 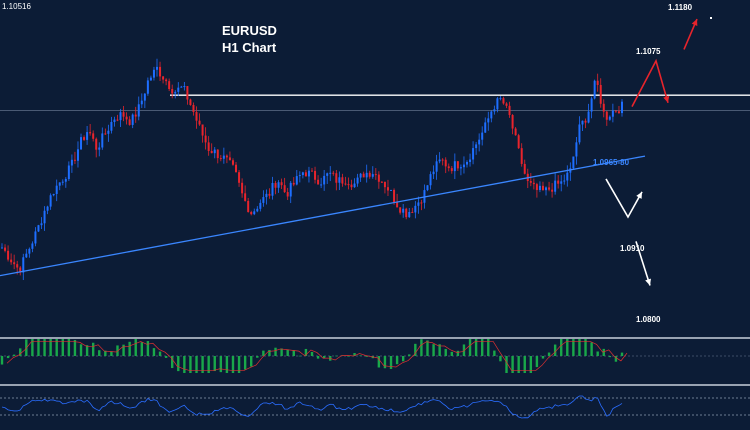 What do you see at coordinates (648, 51) in the screenshot?
I see `annotation-1-1075: 1.1075` at bounding box center [648, 51].